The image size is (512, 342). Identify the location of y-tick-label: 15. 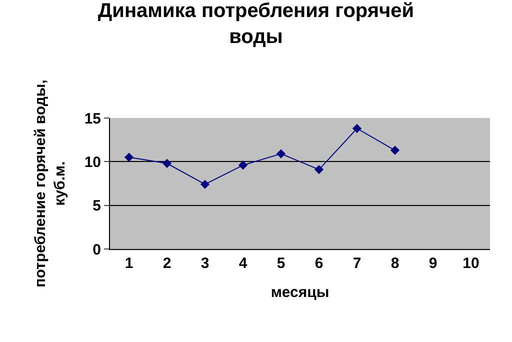
(92, 119).